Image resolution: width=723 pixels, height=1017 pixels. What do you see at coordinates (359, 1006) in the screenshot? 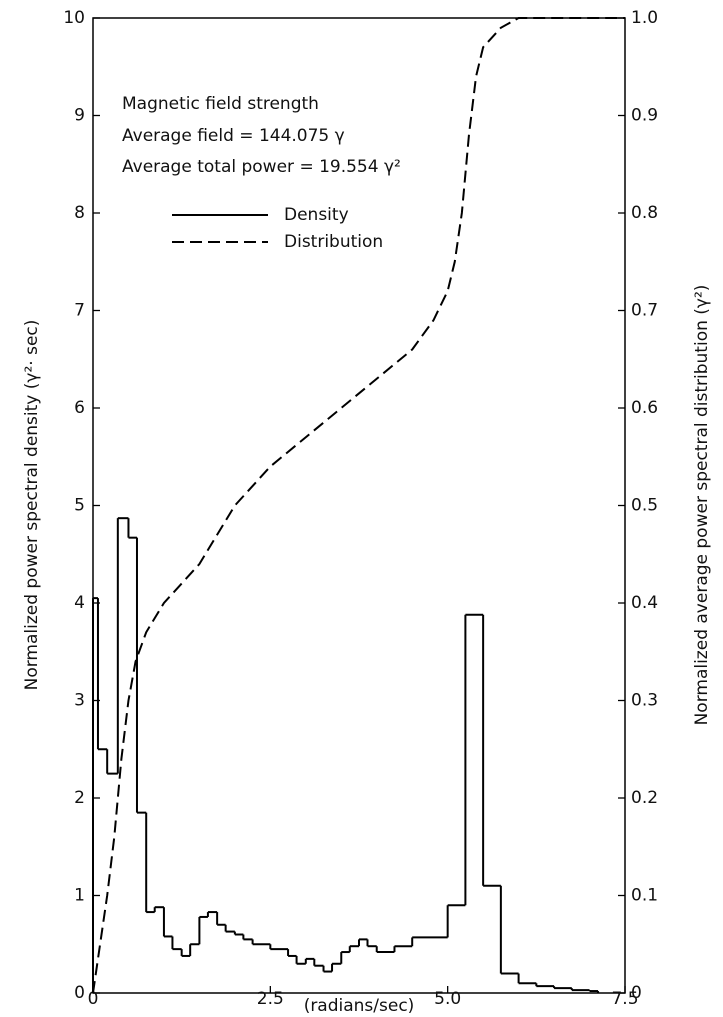
I see `x-axis-label: (radians/sec)` at bounding box center [359, 1006].